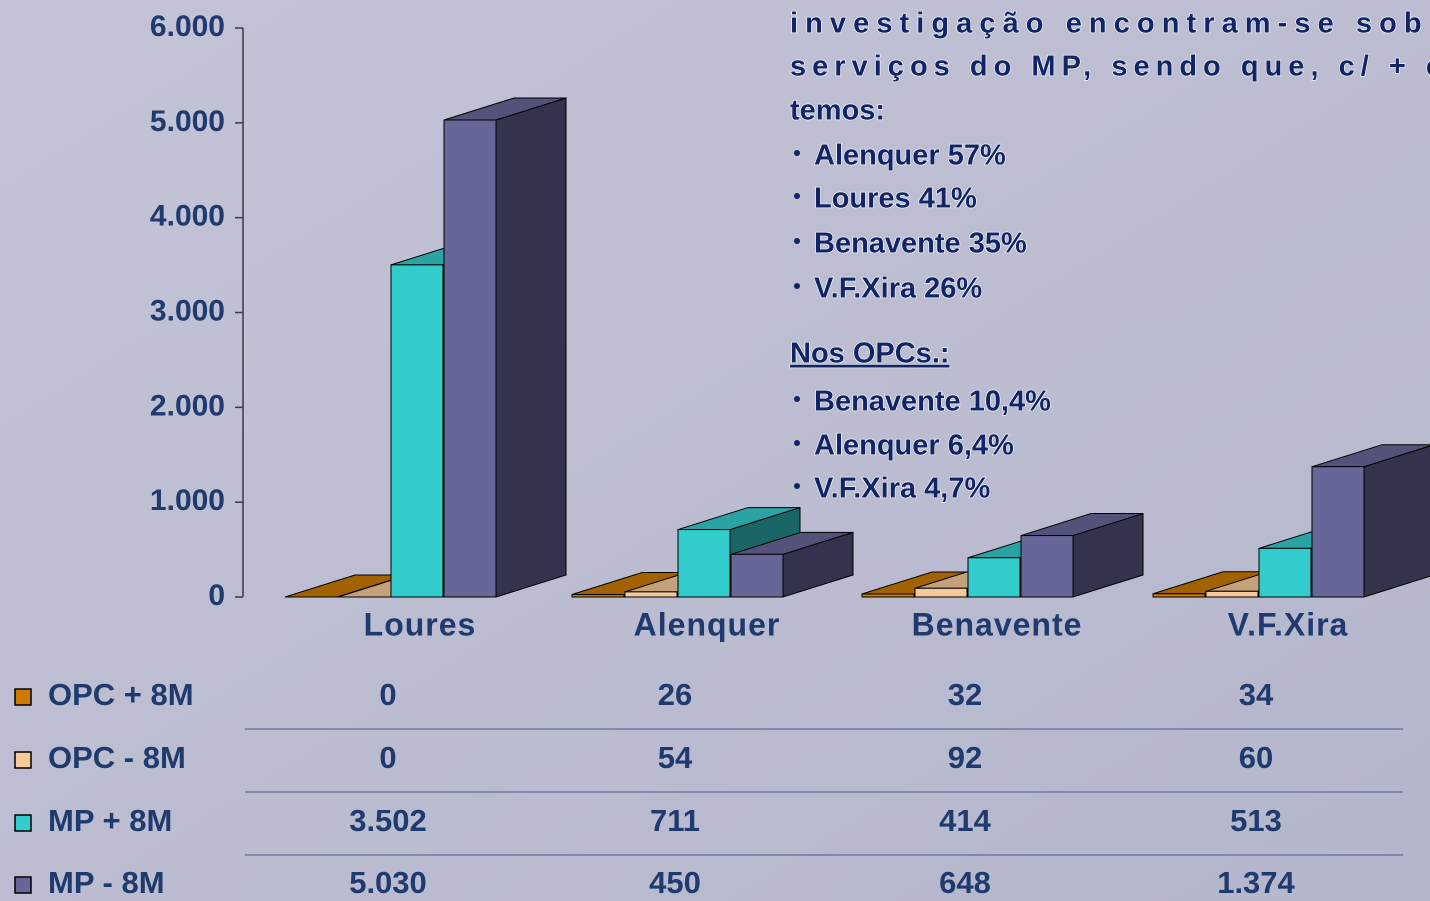 Image resolution: width=1430 pixels, height=901 pixels. Describe the element at coordinates (420, 624) in the screenshot. I see `x-tick-label: Loures` at that location.